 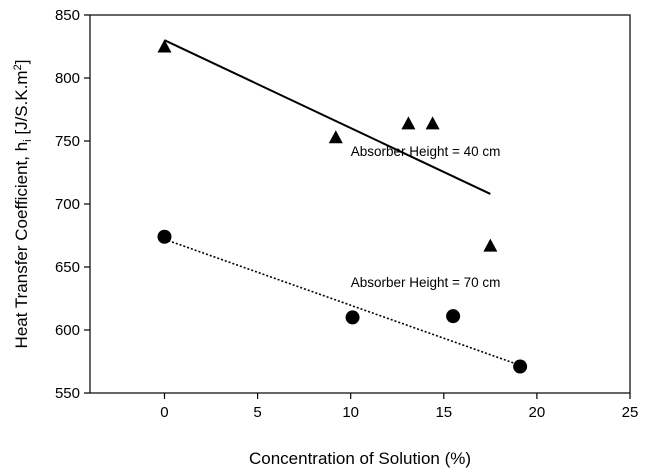 What do you see at coordinates (537, 412) in the screenshot?
I see `x-tick-label: 20` at bounding box center [537, 412].